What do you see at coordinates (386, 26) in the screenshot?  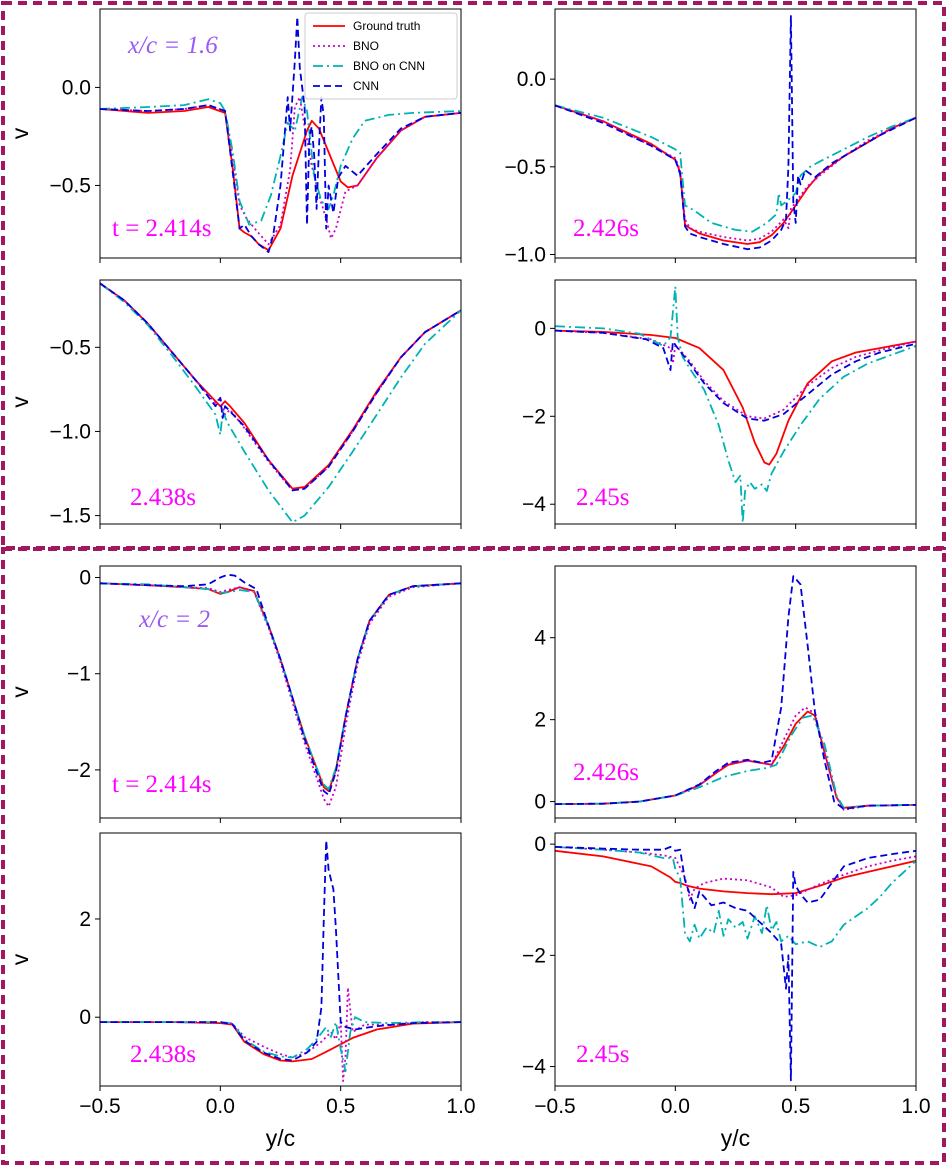 I see `legend-label: Ground truth` at bounding box center [386, 26].